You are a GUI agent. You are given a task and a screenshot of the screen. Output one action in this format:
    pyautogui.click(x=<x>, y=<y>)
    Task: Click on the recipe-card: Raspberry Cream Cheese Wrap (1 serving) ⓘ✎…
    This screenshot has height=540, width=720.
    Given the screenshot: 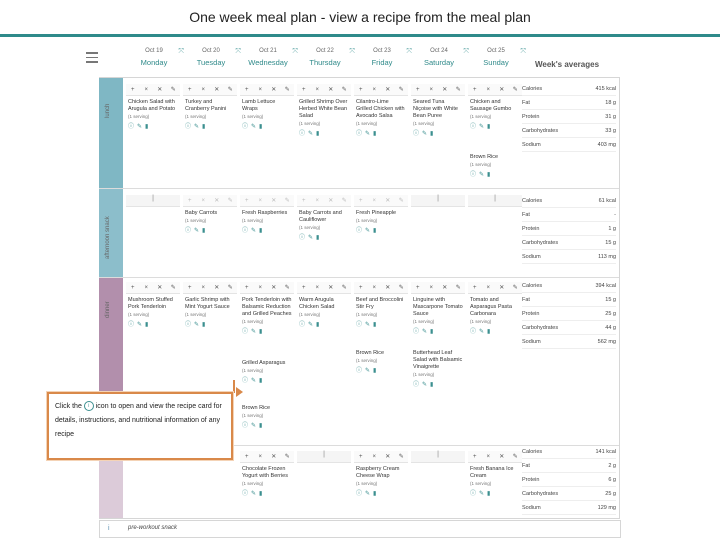 What is the action you would take?
    pyautogui.click(x=381, y=481)
    